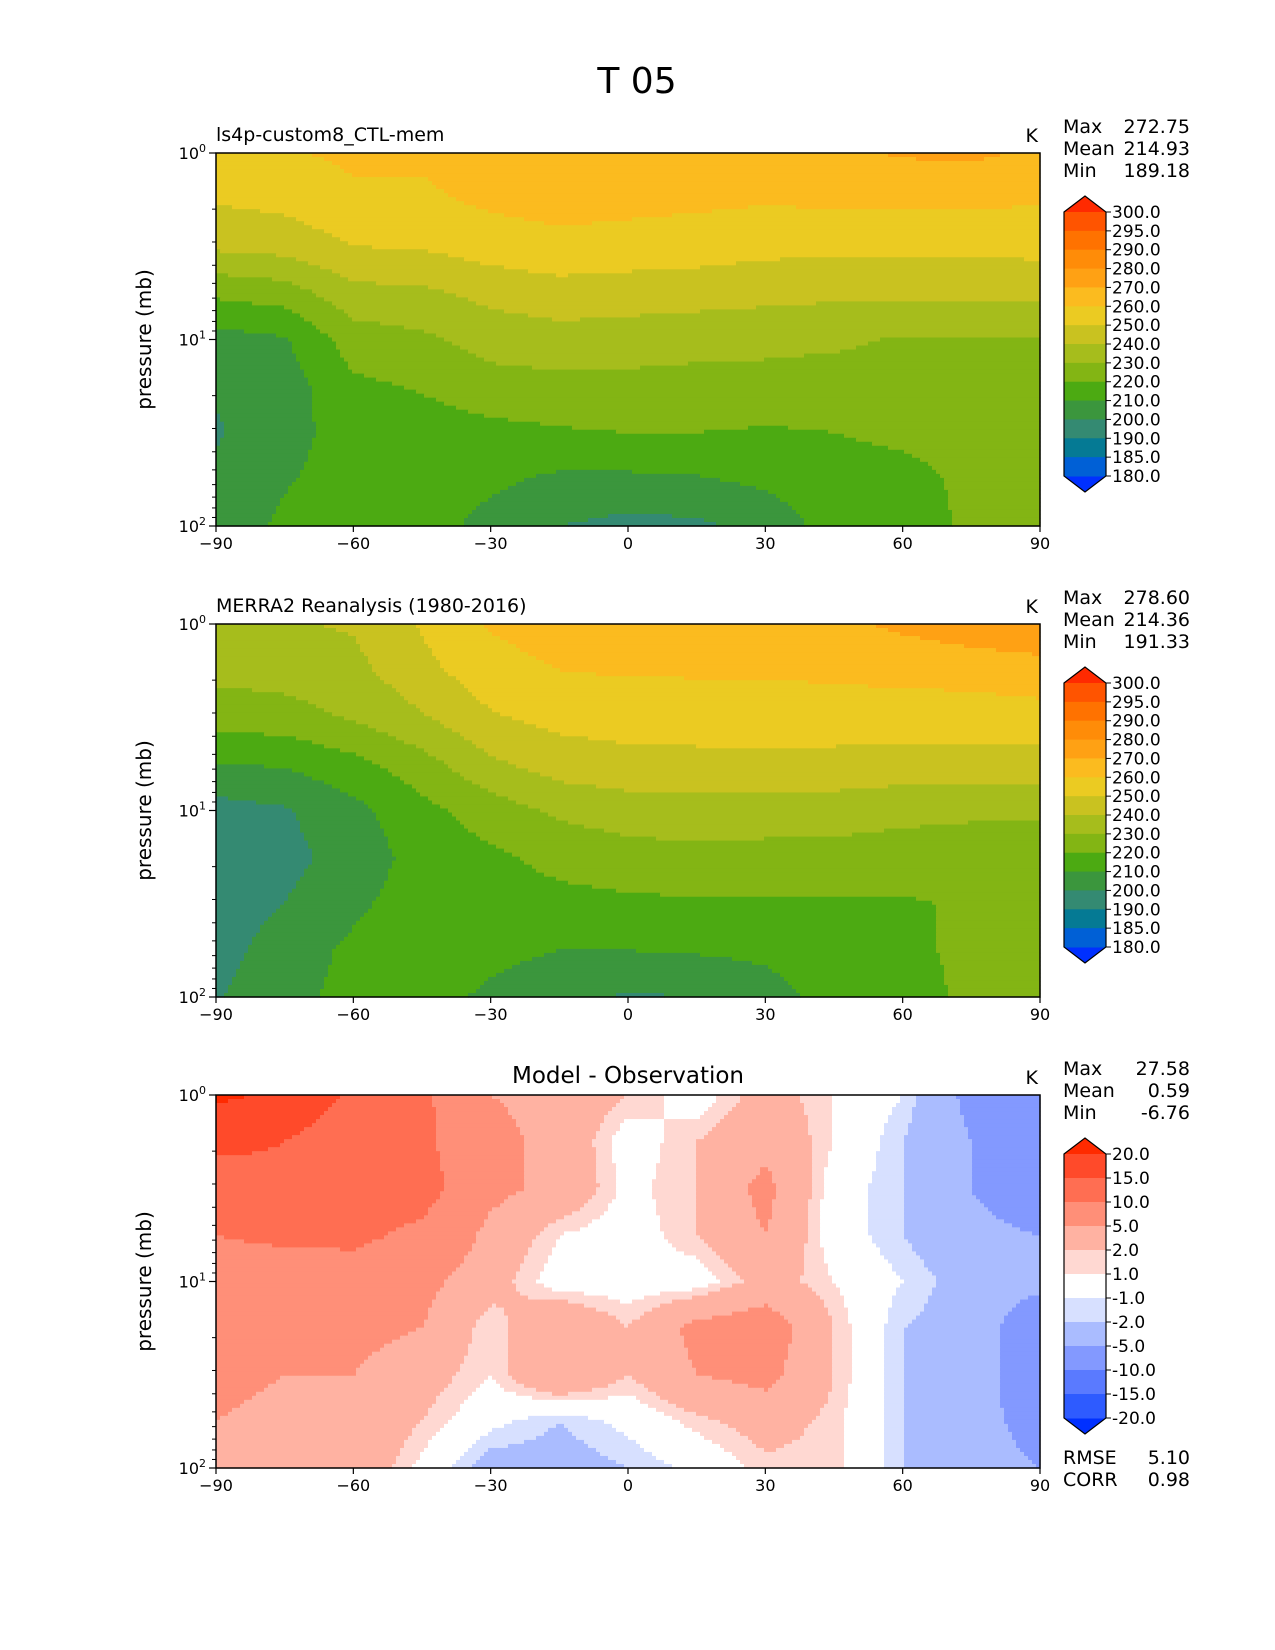 The image size is (1275, 1650). I want to click on y-tick-label: 10⁰, so click(192, 623).